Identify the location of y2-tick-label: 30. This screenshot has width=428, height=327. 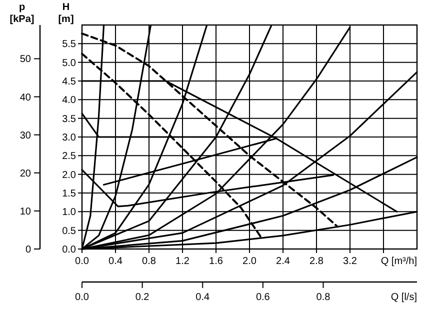
(26, 136).